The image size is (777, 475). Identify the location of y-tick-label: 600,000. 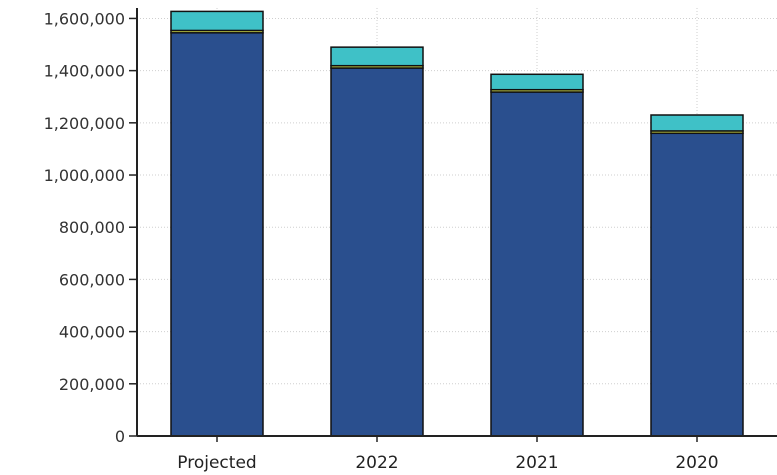
(92, 279).